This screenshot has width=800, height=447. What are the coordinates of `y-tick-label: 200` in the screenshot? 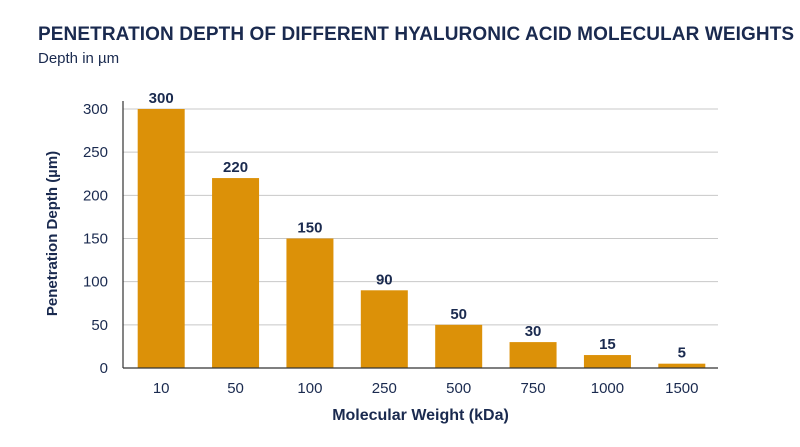 It's located at (95, 195).